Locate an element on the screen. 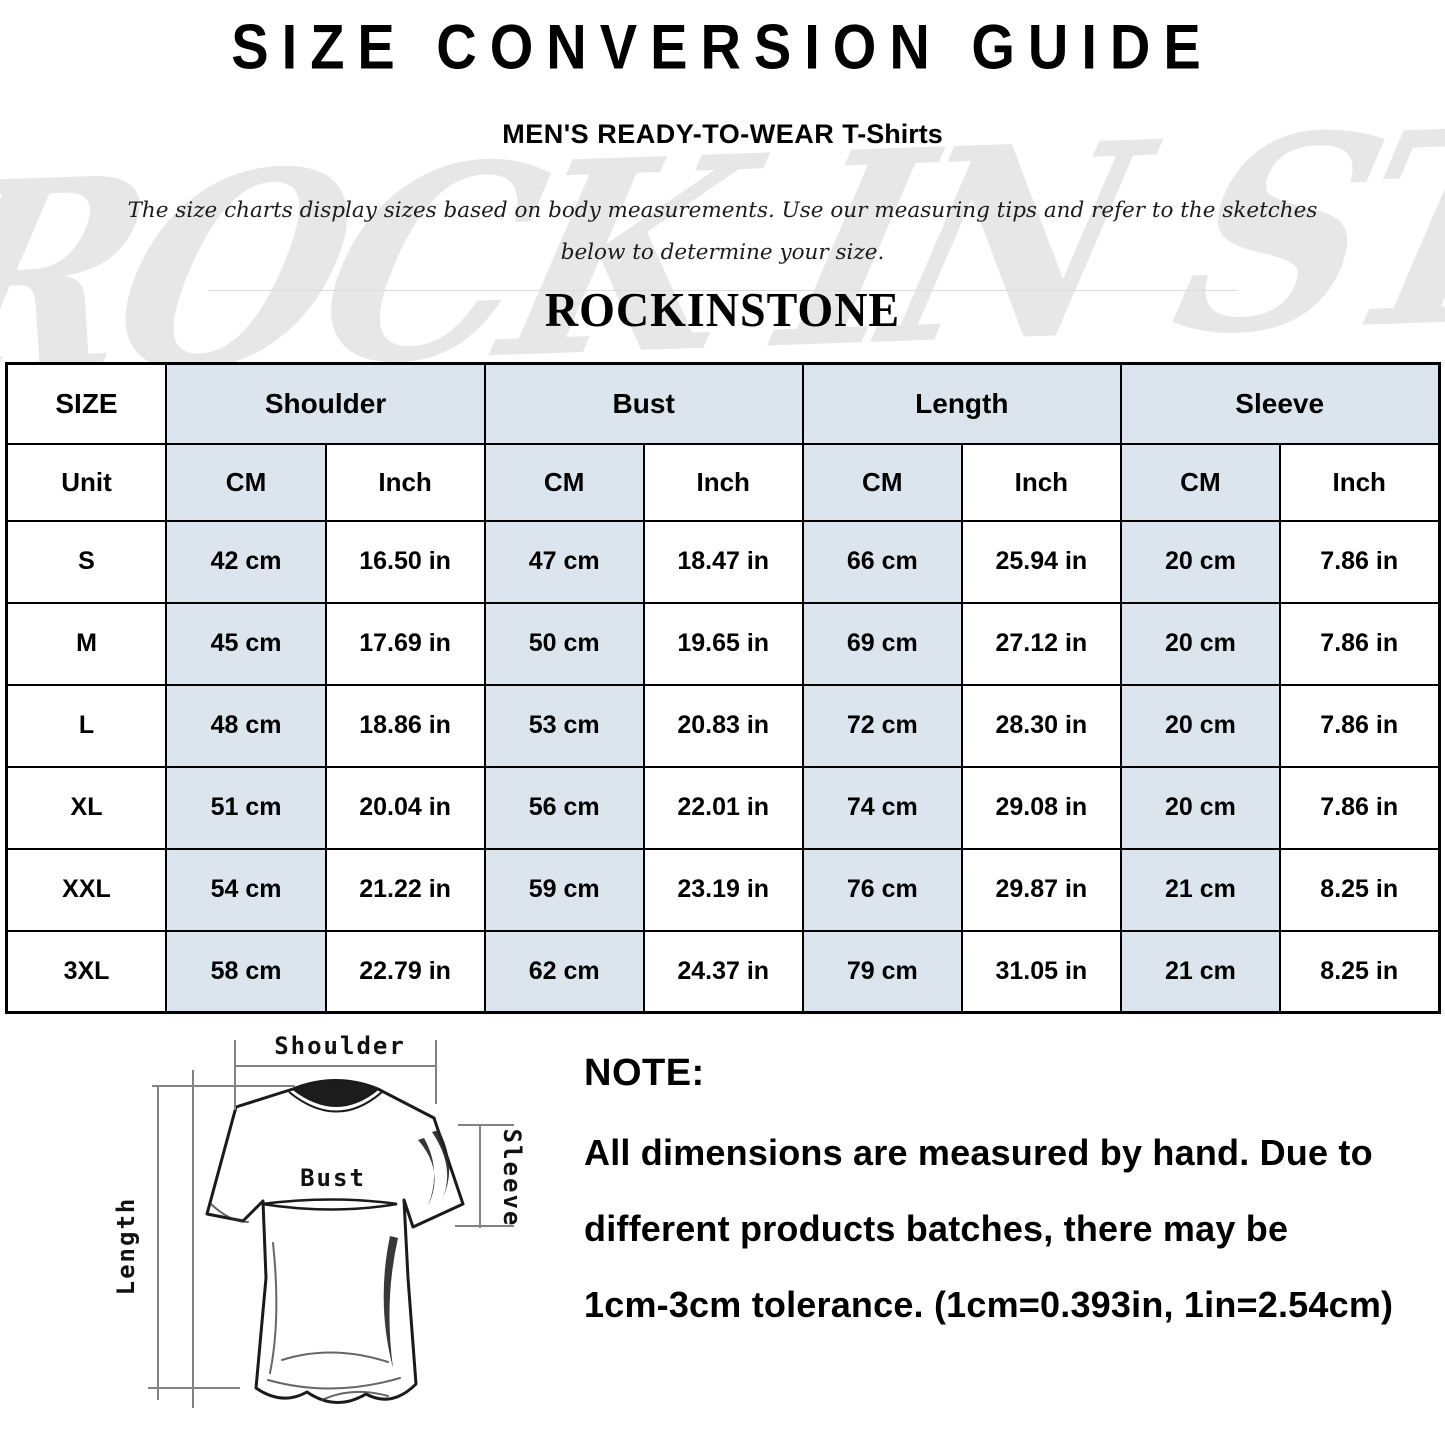  unit-header-row: Unit CM Inch CM Inch CM Inch CM Inch is located at coordinates (722, 482).